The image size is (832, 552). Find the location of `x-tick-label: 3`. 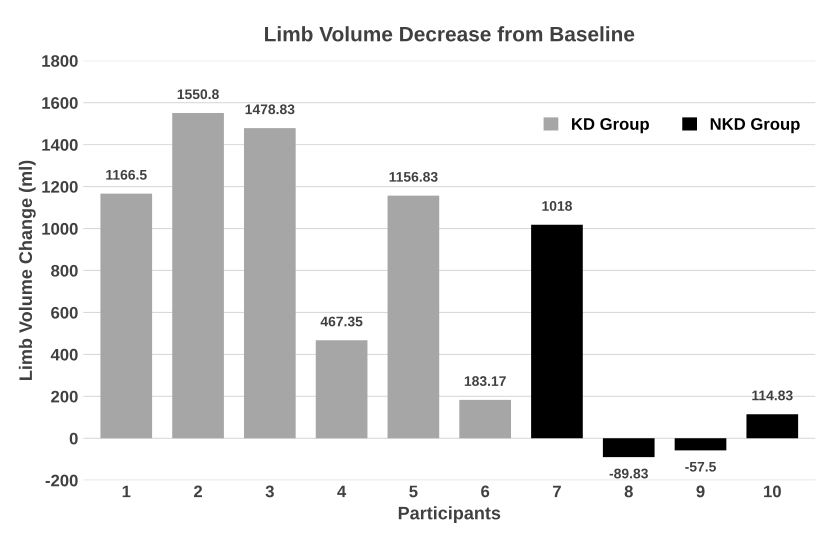

x-tick-label: 3 is located at coordinates (270, 492).